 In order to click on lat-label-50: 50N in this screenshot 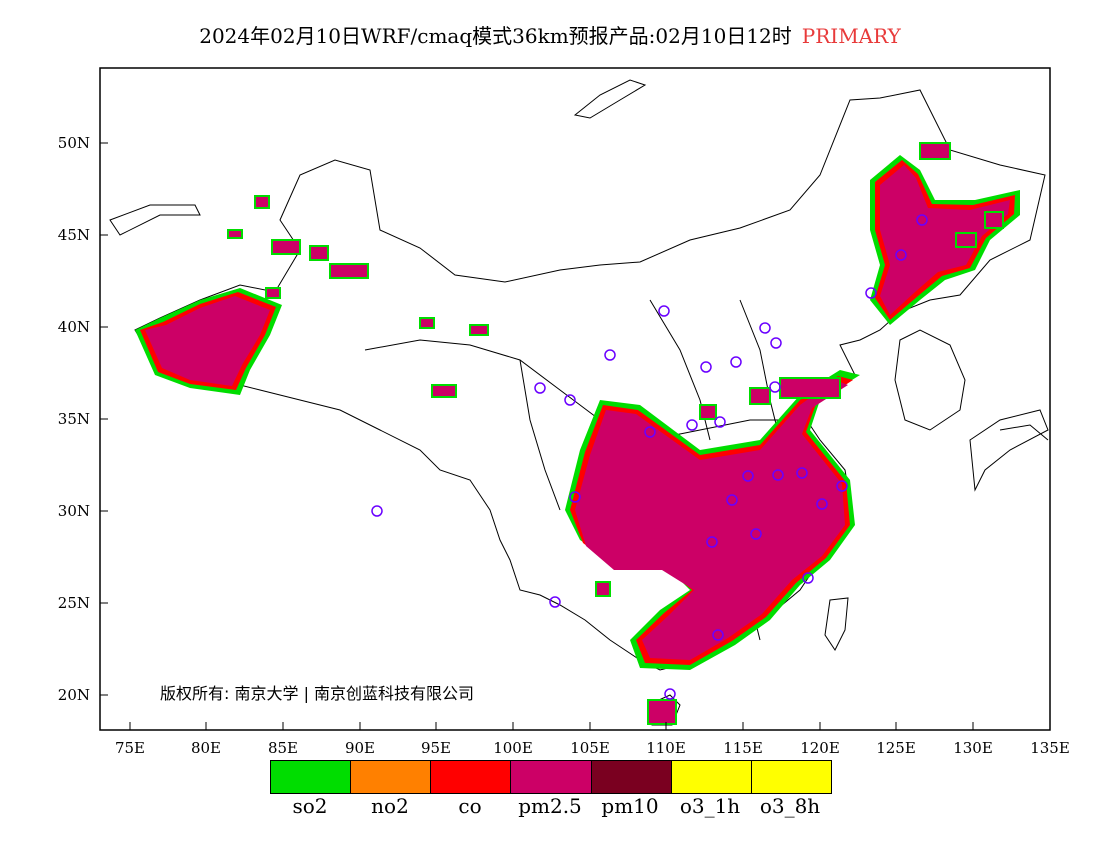, I will do `click(74, 143)`.